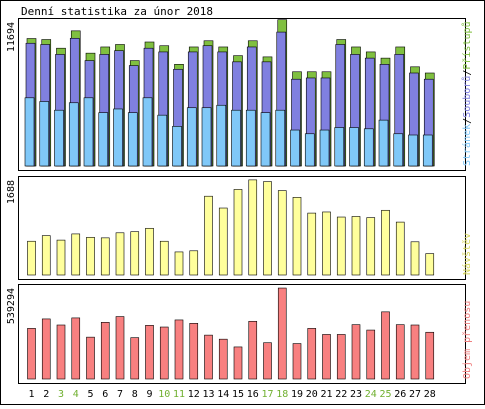 This screenshot has height=409, width=485. What do you see at coordinates (194, 394) in the screenshot?
I see `day-label-12: 12` at bounding box center [194, 394].